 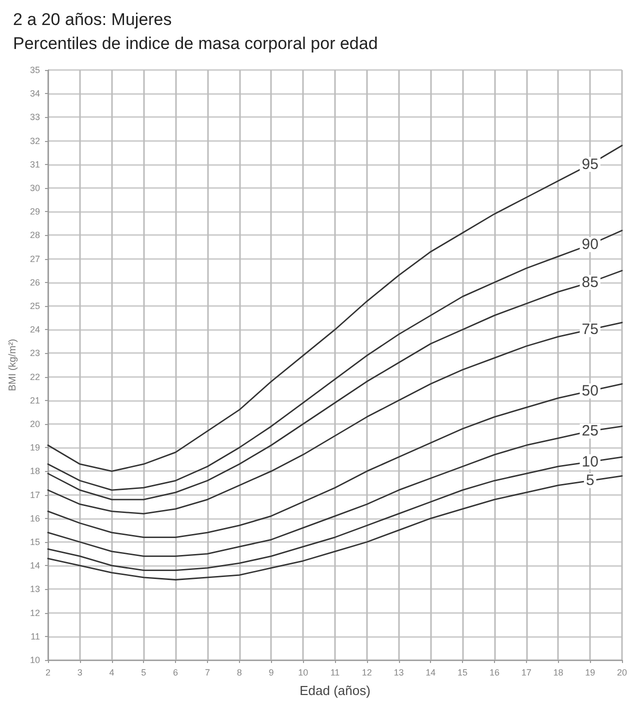 I want to click on x-tick-label: 15, so click(x=463, y=673).